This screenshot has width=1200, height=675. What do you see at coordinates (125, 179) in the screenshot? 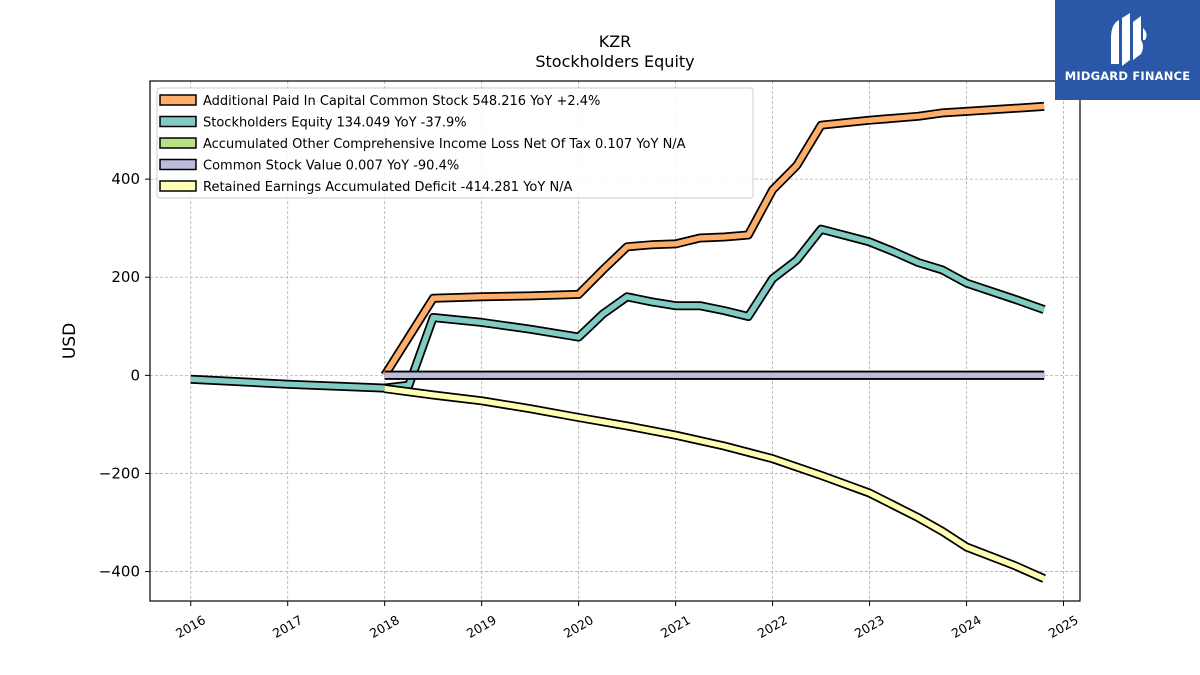
I see `y-tick-label: 400` at bounding box center [125, 179].